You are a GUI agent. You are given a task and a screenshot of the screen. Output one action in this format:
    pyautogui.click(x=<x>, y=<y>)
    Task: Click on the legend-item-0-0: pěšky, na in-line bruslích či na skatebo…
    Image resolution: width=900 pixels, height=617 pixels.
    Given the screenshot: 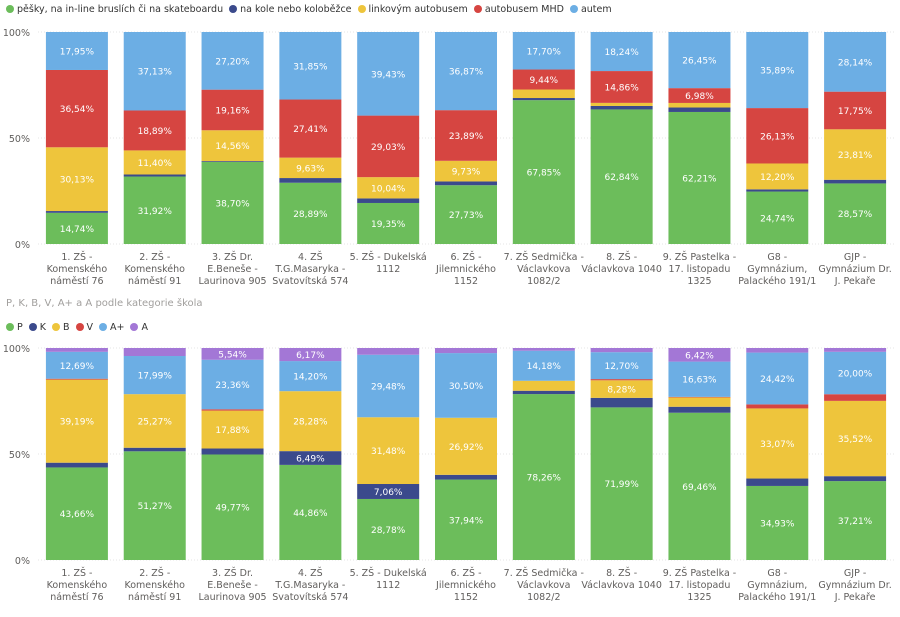 What is the action you would take?
    pyautogui.click(x=114, y=9)
    